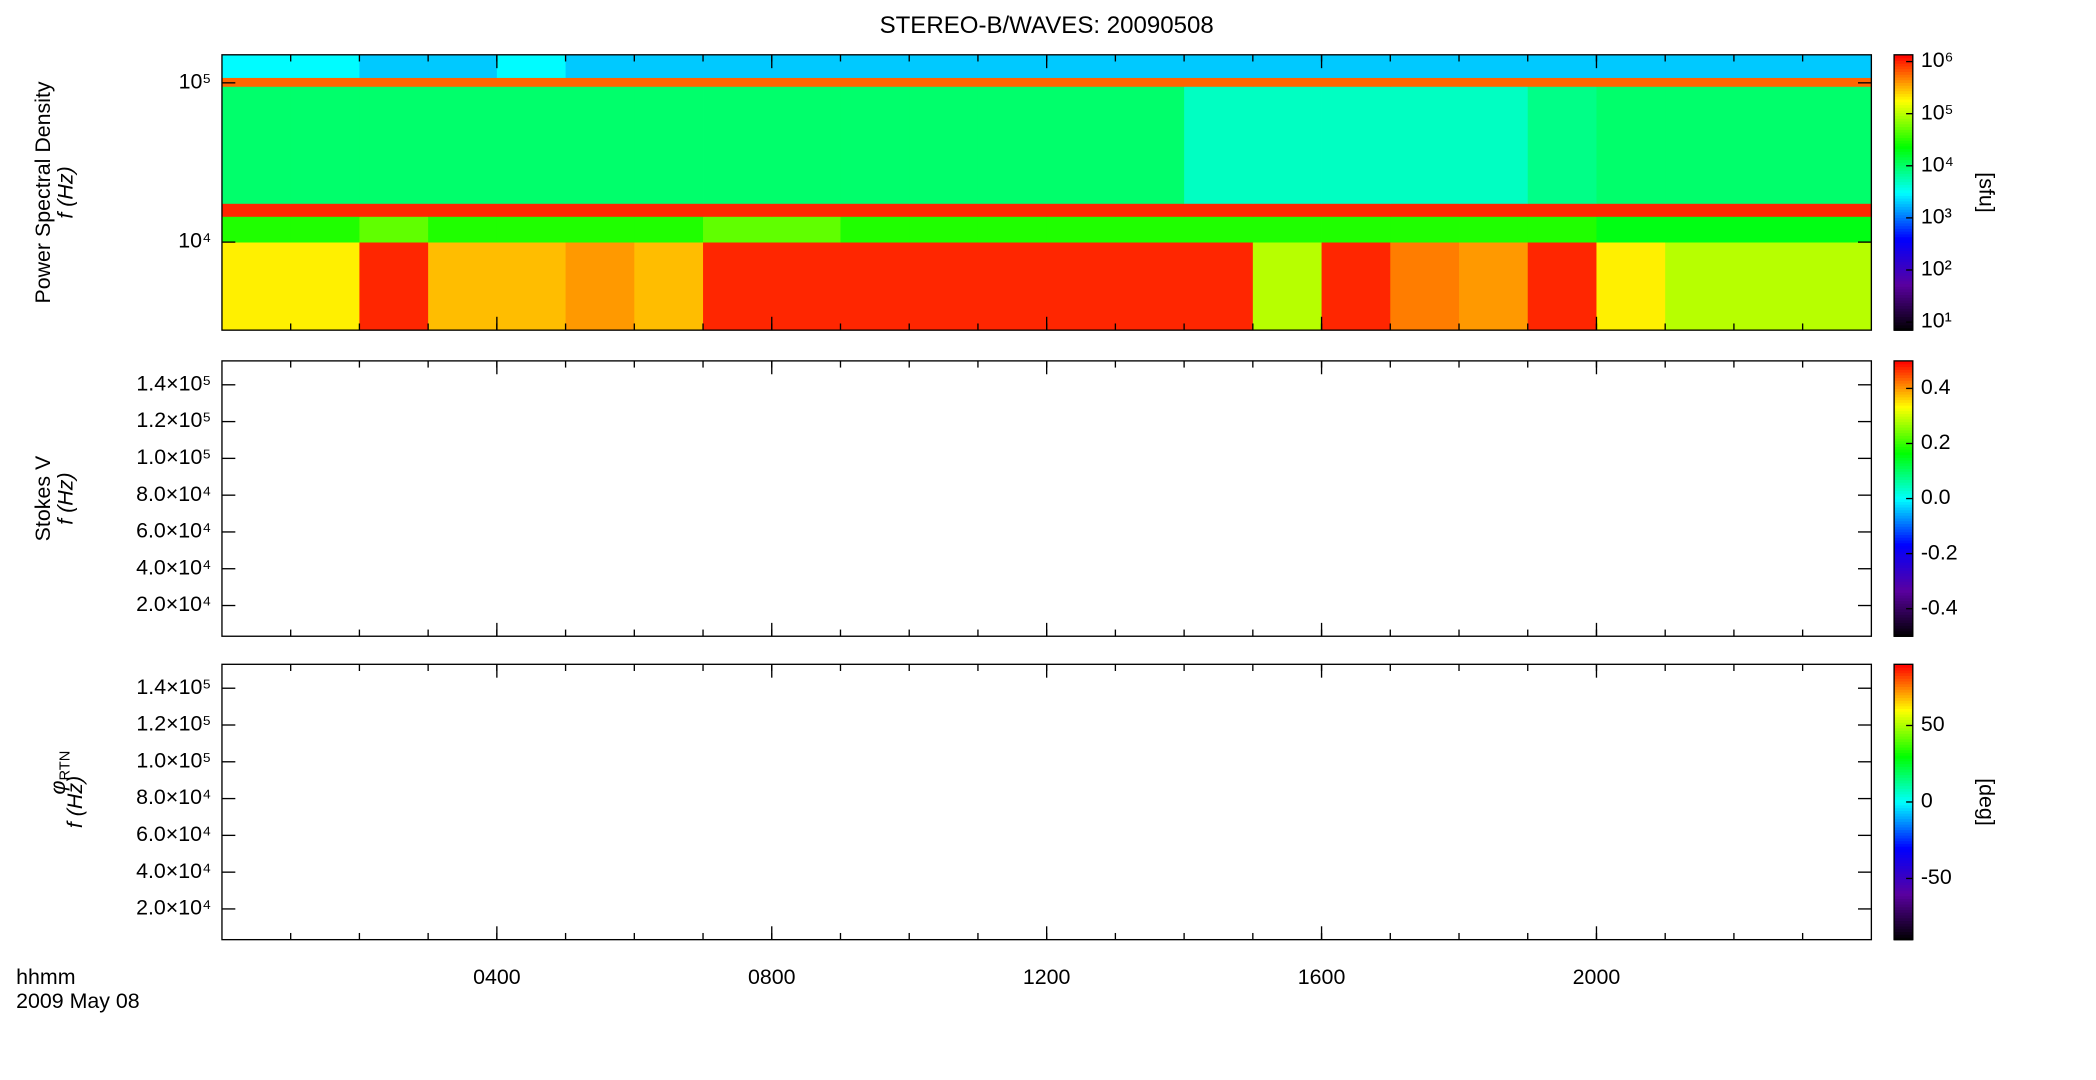 This screenshot has width=2096, height=1080. What do you see at coordinates (173, 834) in the screenshot?
I see `y-tick-label: 6.0×10⁴` at bounding box center [173, 834].